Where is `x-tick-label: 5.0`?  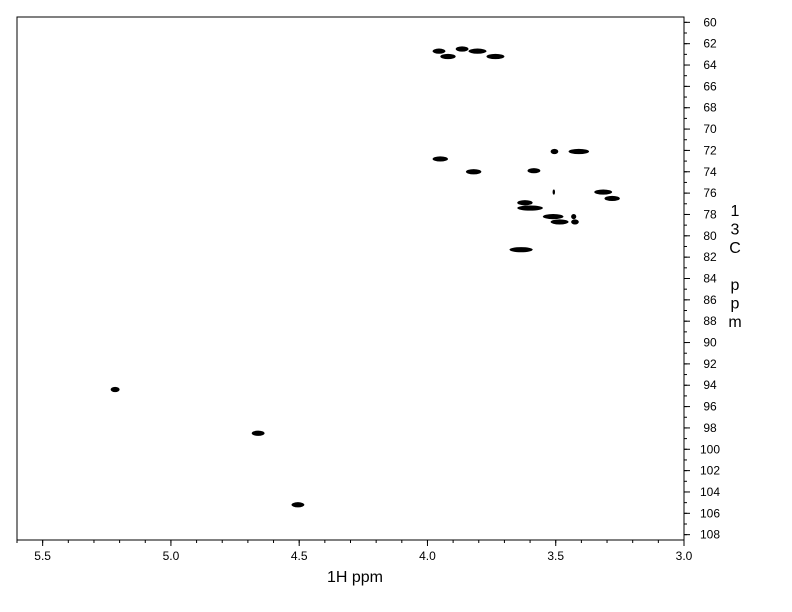
x-tick-label: 5.0 is located at coordinates (171, 556).